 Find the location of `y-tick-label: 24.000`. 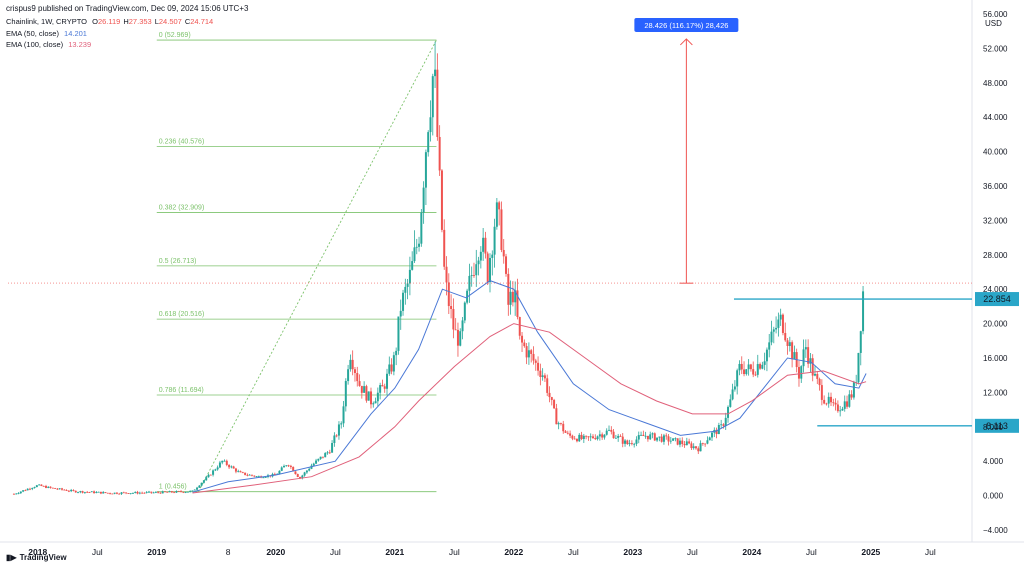

y-tick-label: 24.000 is located at coordinates (995, 289).